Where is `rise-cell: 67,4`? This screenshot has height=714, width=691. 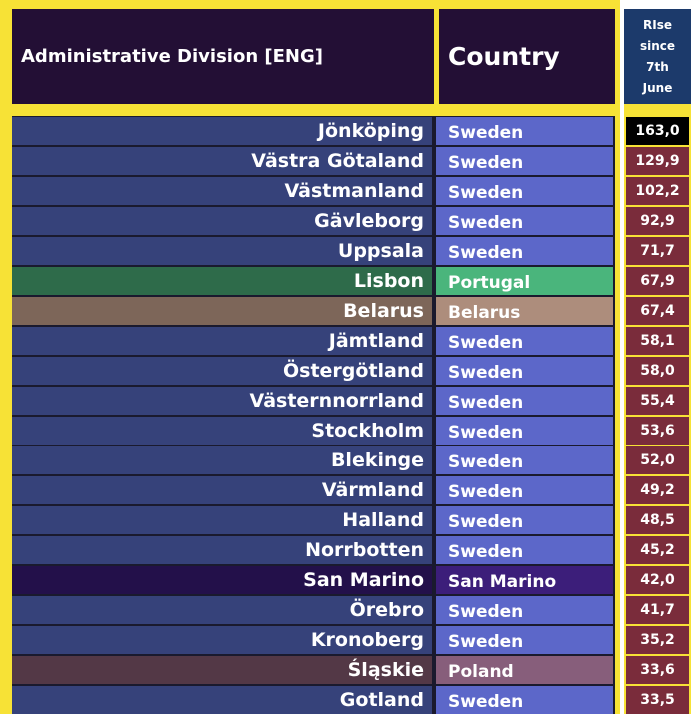
rise-cell: 67,4 is located at coordinates (657, 311).